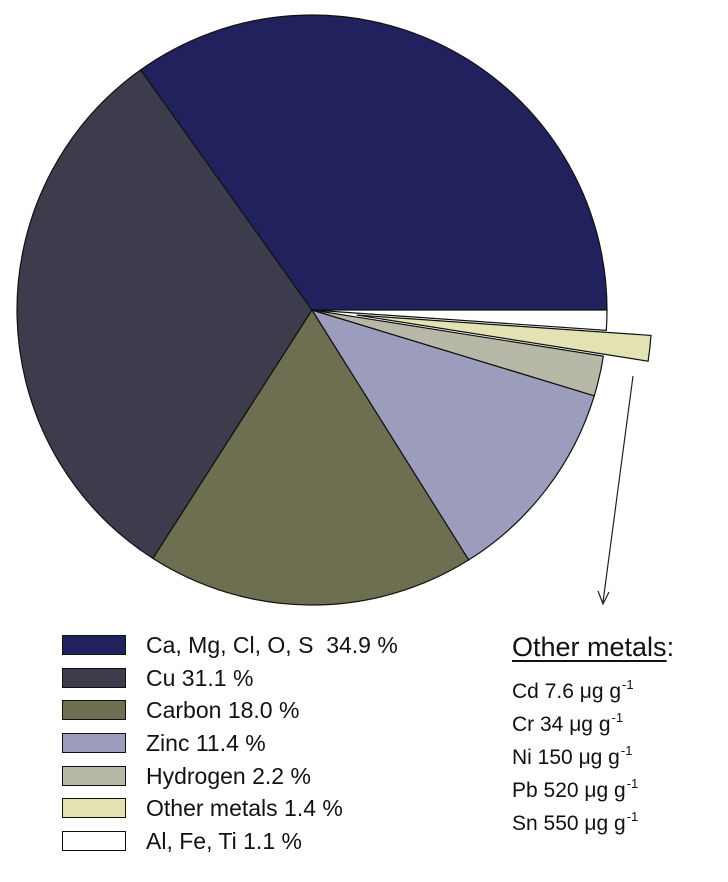 The image size is (728, 882). I want to click on other-metal-row: Pb 520 μg g-1, so click(593, 784).